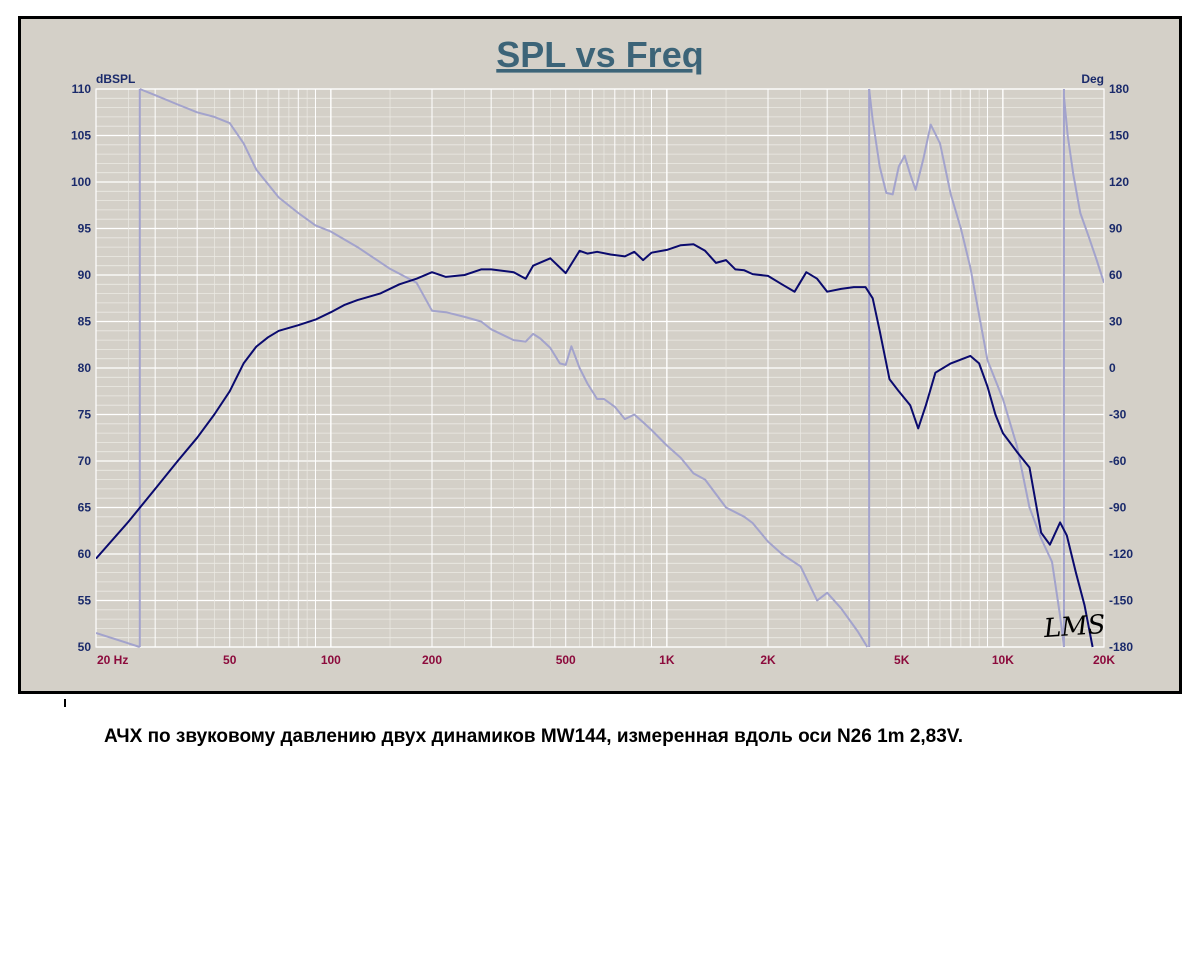 This screenshot has width=1200, height=960. What do you see at coordinates (600, 700) in the screenshot?
I see `panel-baseline` at bounding box center [600, 700].